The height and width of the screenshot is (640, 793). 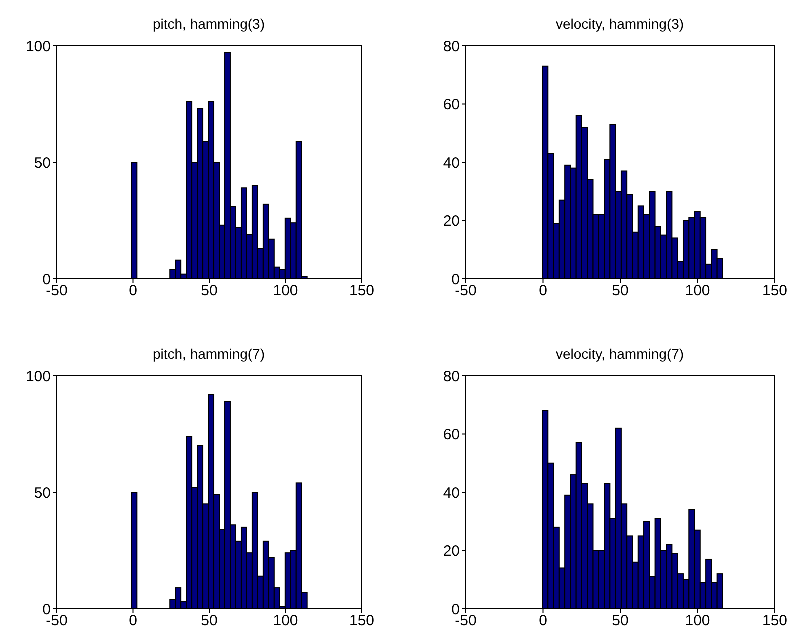 I want to click on chart-title: pitch, hamming(3), so click(x=209, y=24).